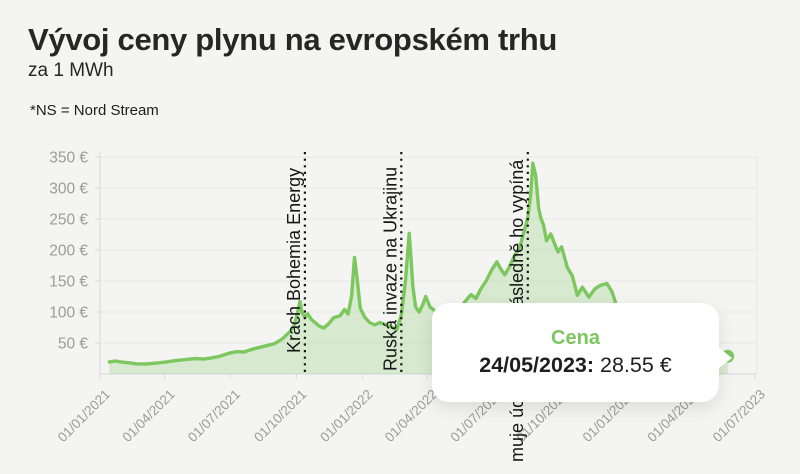 This screenshot has height=474, width=800. Describe the element at coordinates (68, 158) in the screenshot. I see `y-axis-label: 350 €` at that location.